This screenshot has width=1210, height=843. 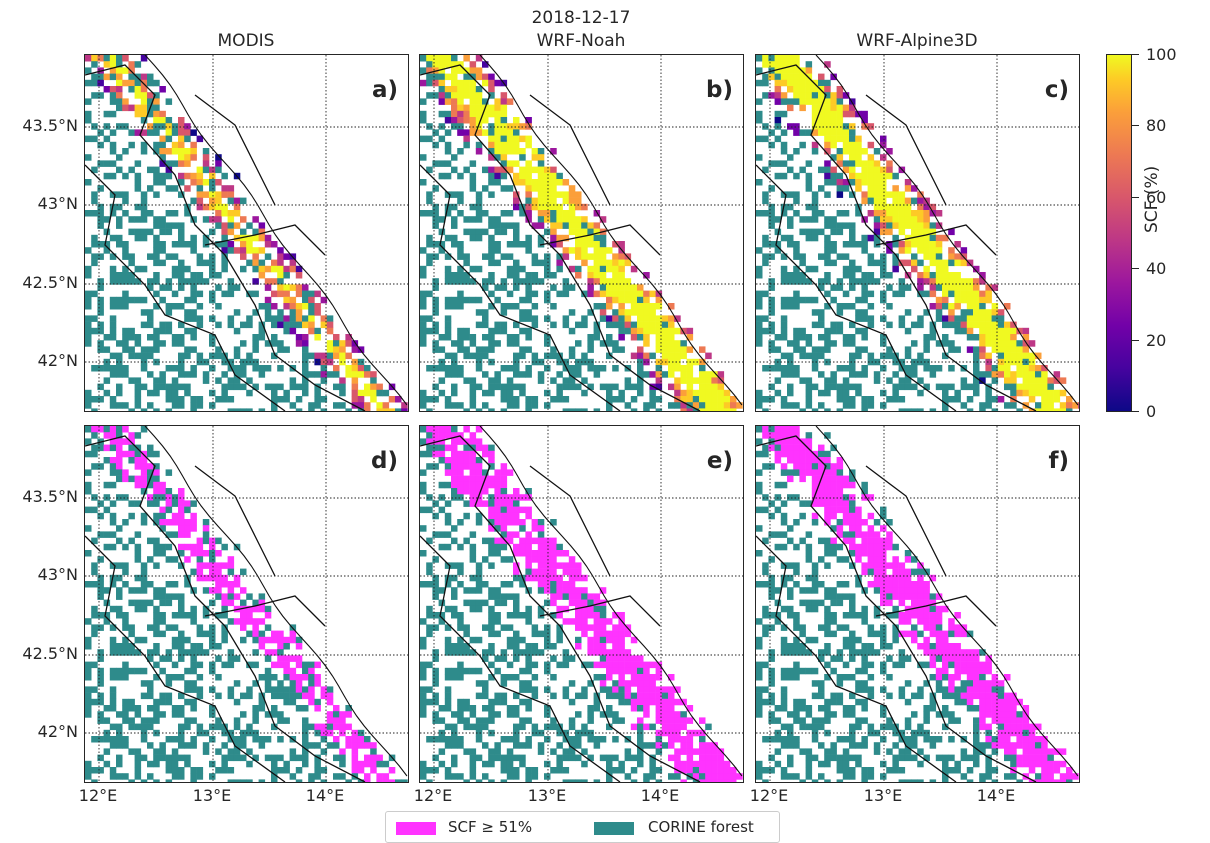 I want to click on map-panel-b: b), so click(x=581, y=233).